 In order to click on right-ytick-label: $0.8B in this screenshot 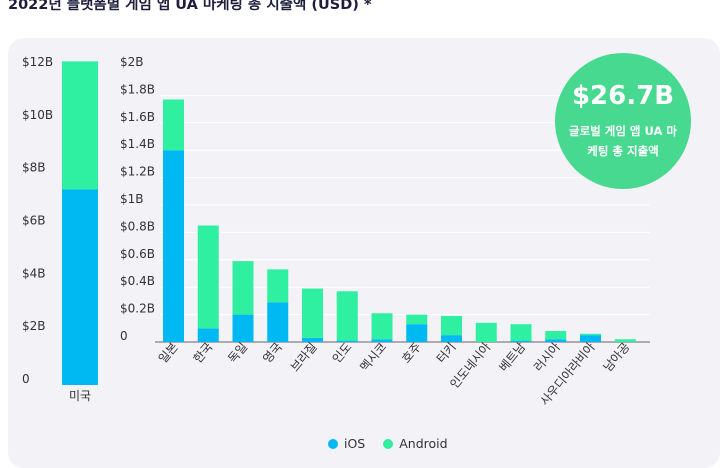, I will do `click(137, 226)`.